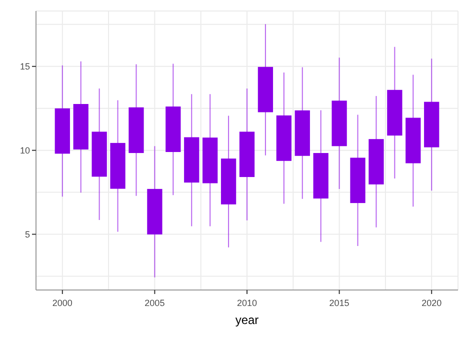 The height and width of the screenshot is (338, 474). Describe the element at coordinates (339, 303) in the screenshot. I see `x-tick-label: 2015` at that location.